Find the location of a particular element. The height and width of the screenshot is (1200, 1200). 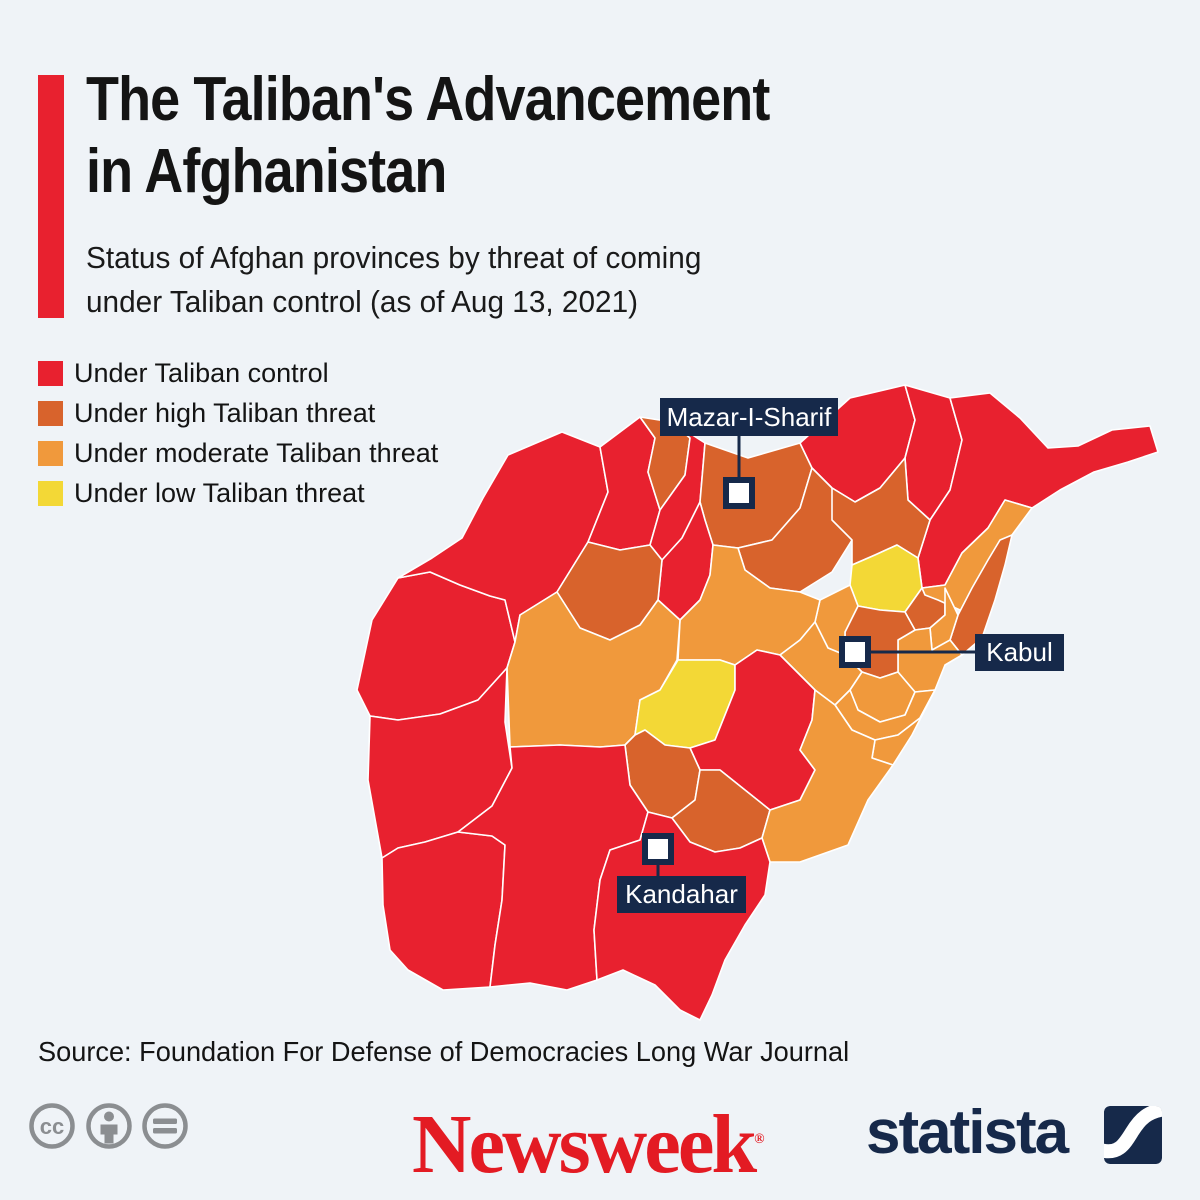

statista-swoosh is located at coordinates (1133, 1132).